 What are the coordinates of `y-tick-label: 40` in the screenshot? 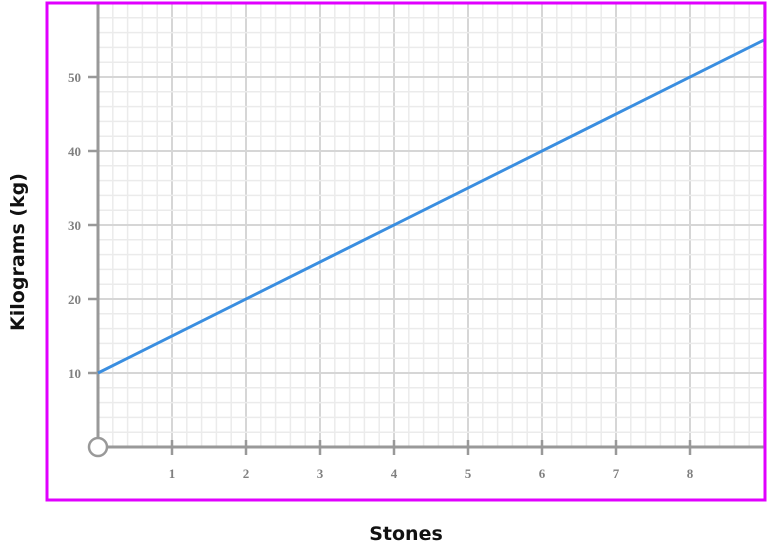 It's located at (74, 151).